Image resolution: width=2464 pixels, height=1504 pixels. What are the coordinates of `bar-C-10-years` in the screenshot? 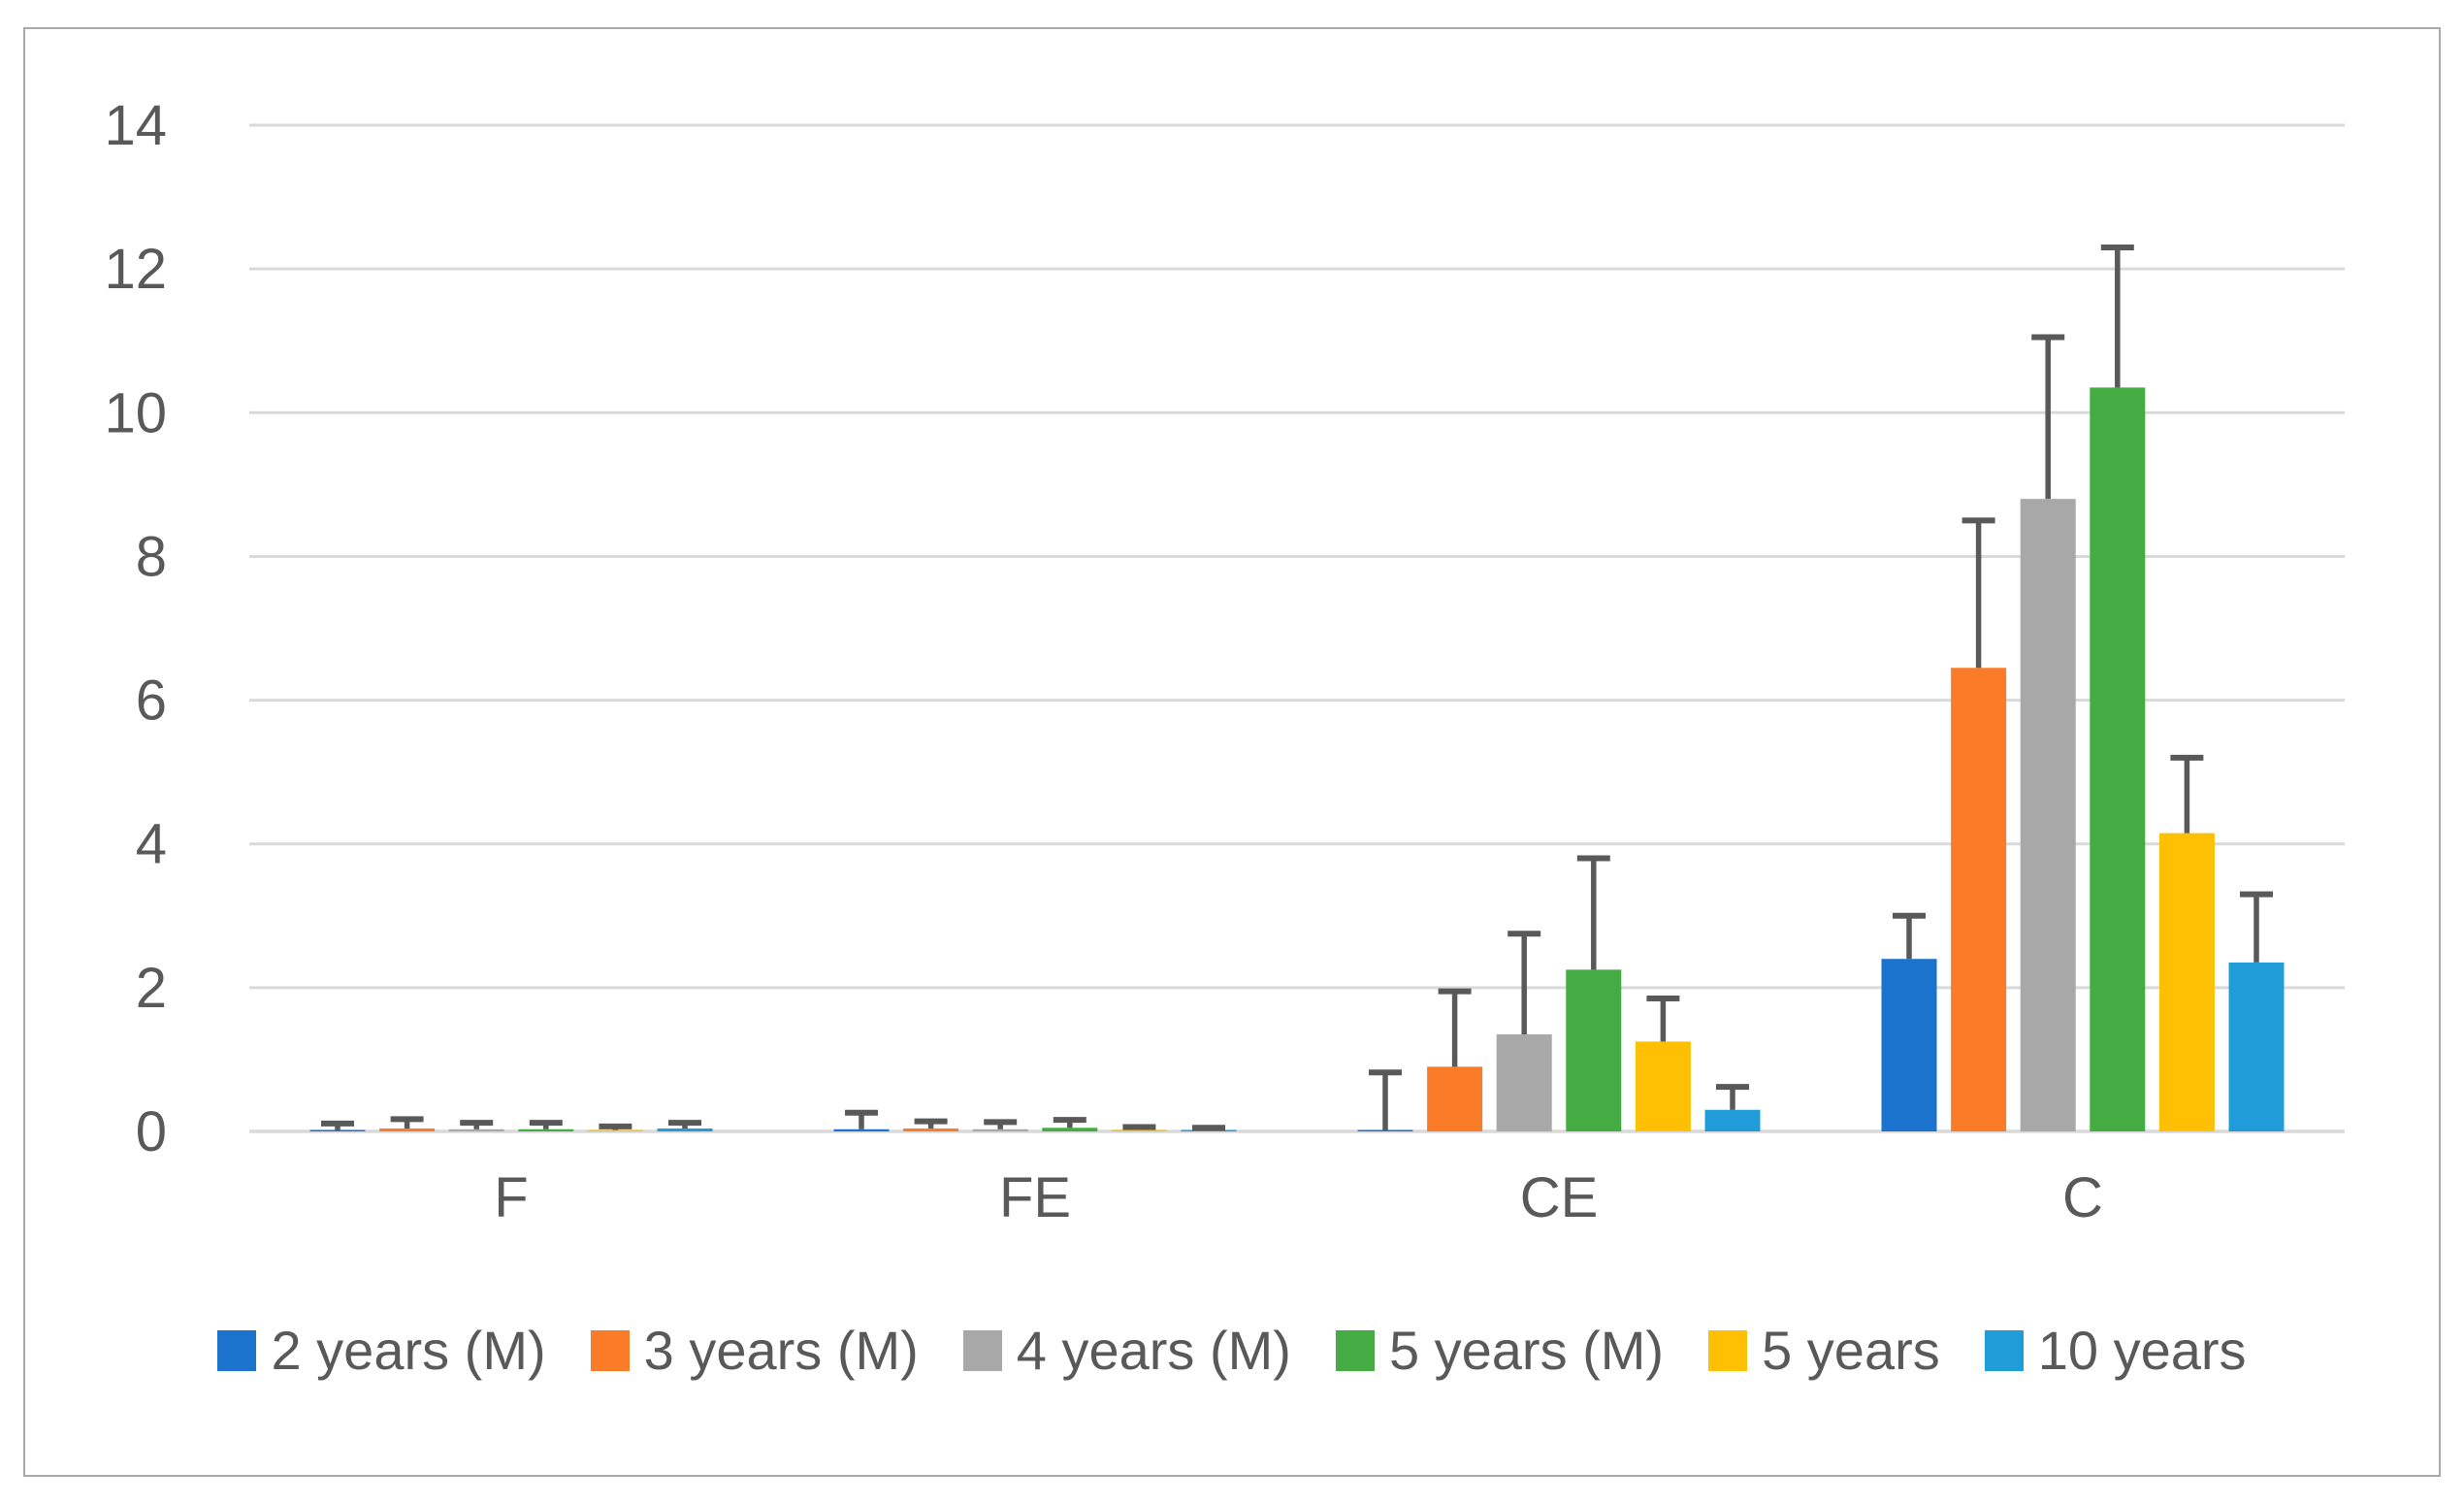 It's located at (2256, 1046).